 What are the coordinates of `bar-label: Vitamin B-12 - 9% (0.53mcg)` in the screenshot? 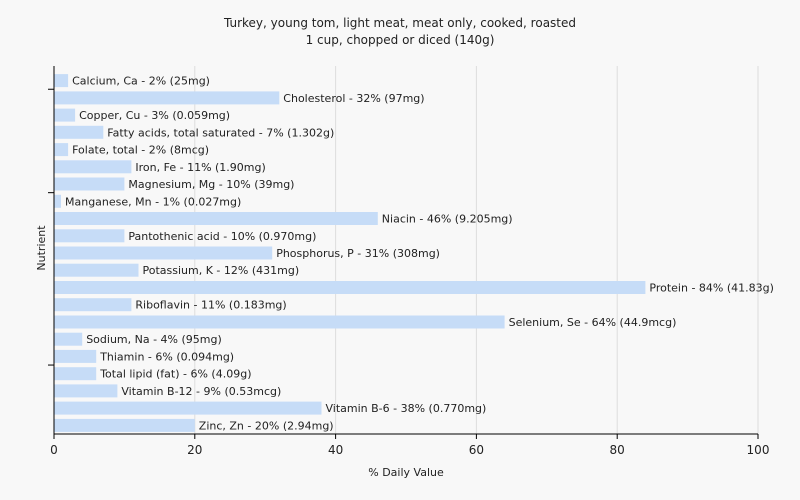 It's located at (201, 391).